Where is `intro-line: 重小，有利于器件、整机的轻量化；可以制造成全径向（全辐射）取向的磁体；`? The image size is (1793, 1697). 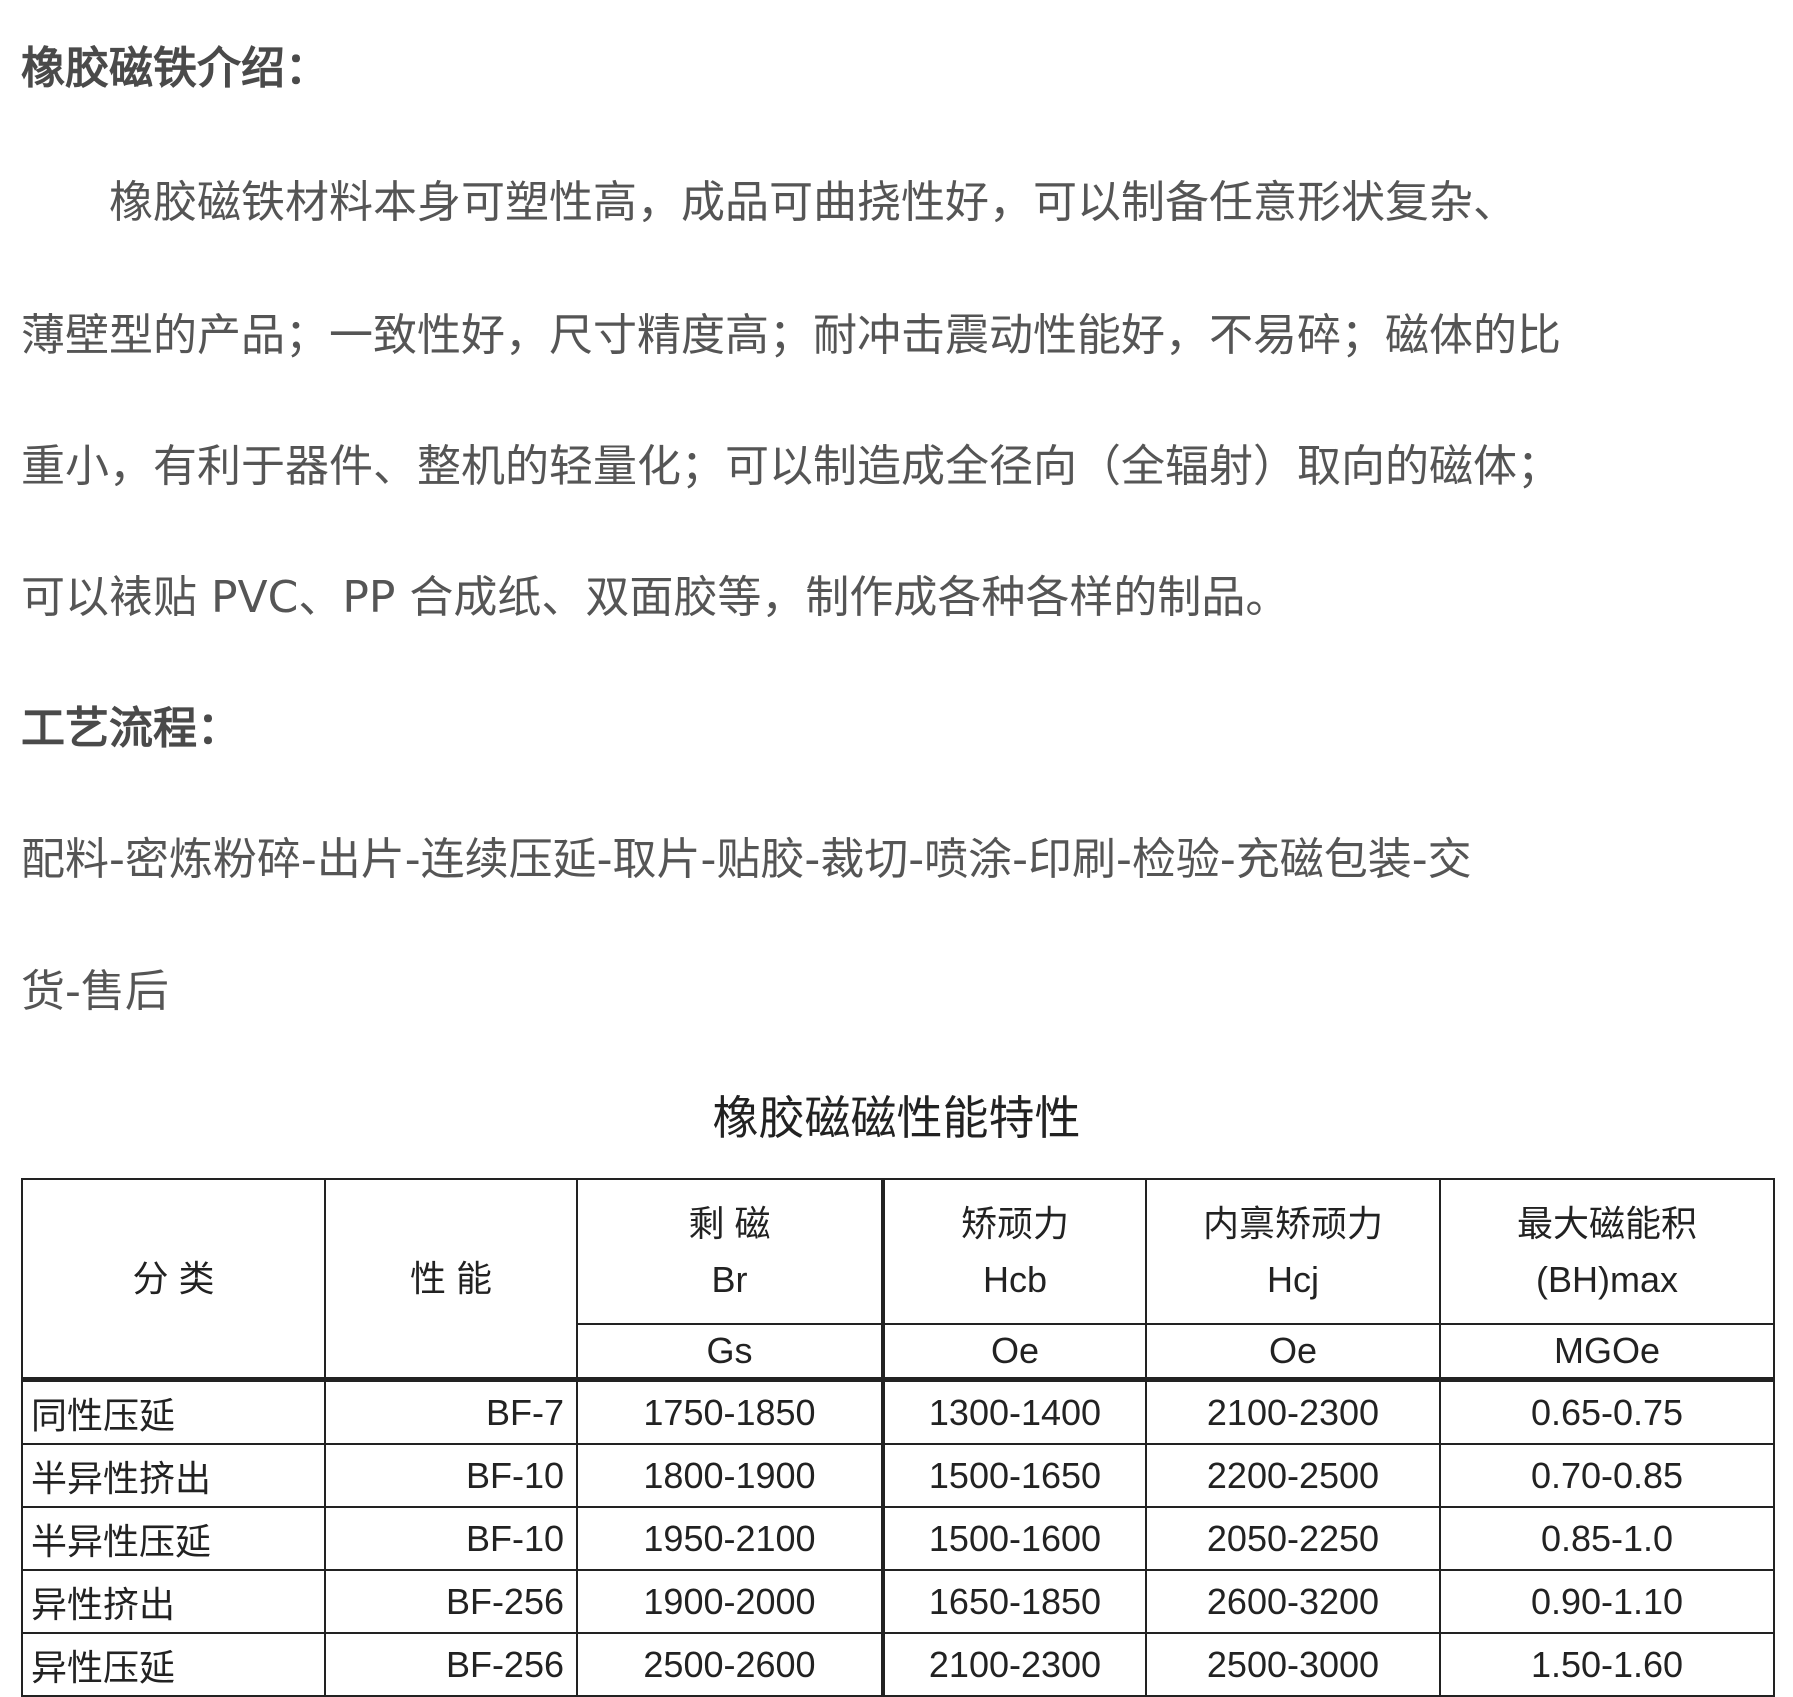
intro-line: 重小，有利于器件、整机的轻量化；可以制造成全径向（全辐射）取向的磁体； is located at coordinates (791, 466).